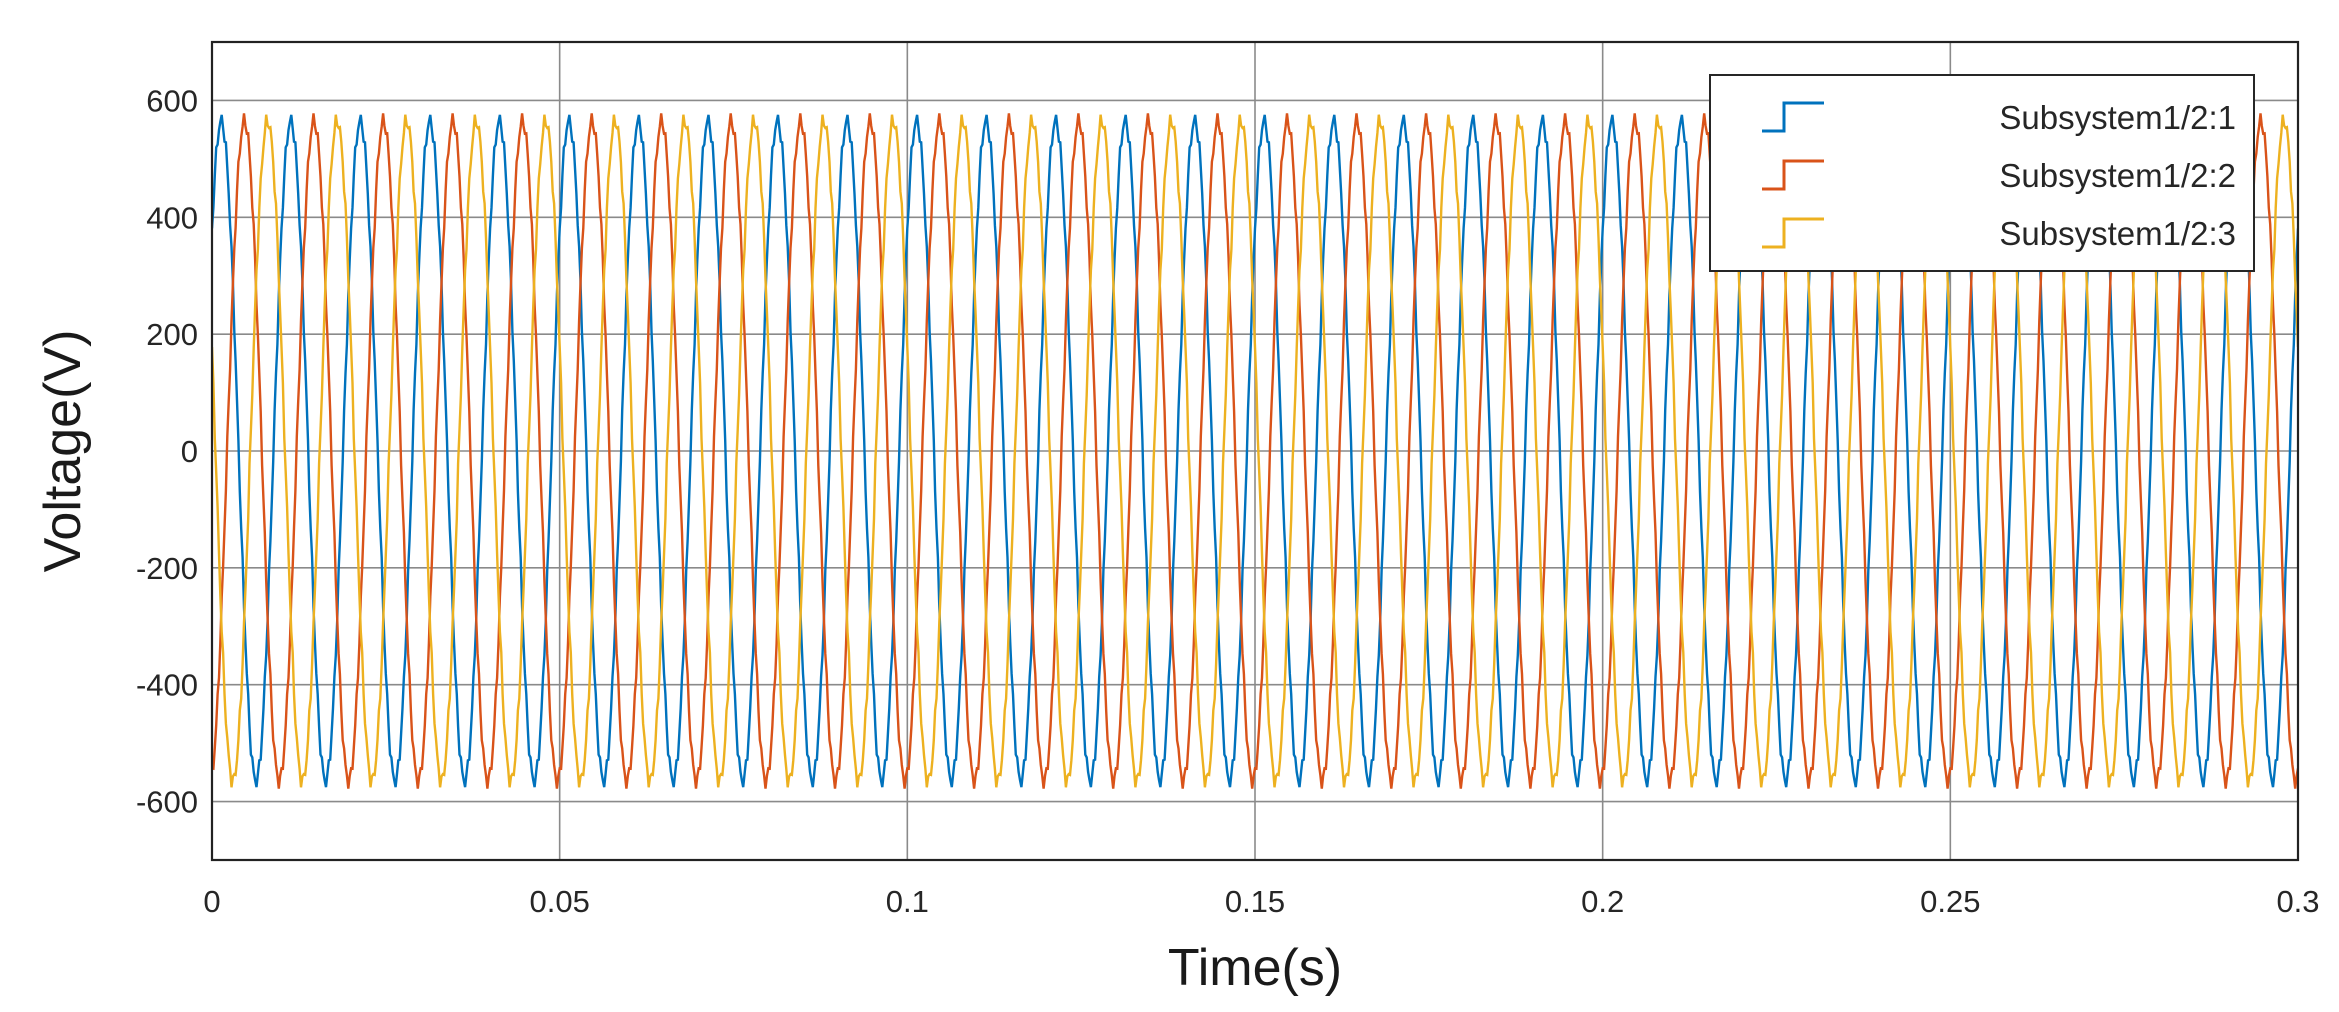 This screenshot has width=2339, height=1012. Describe the element at coordinates (2117, 175) in the screenshot. I see `legend-entry: Subsystem1/2:2` at that location.